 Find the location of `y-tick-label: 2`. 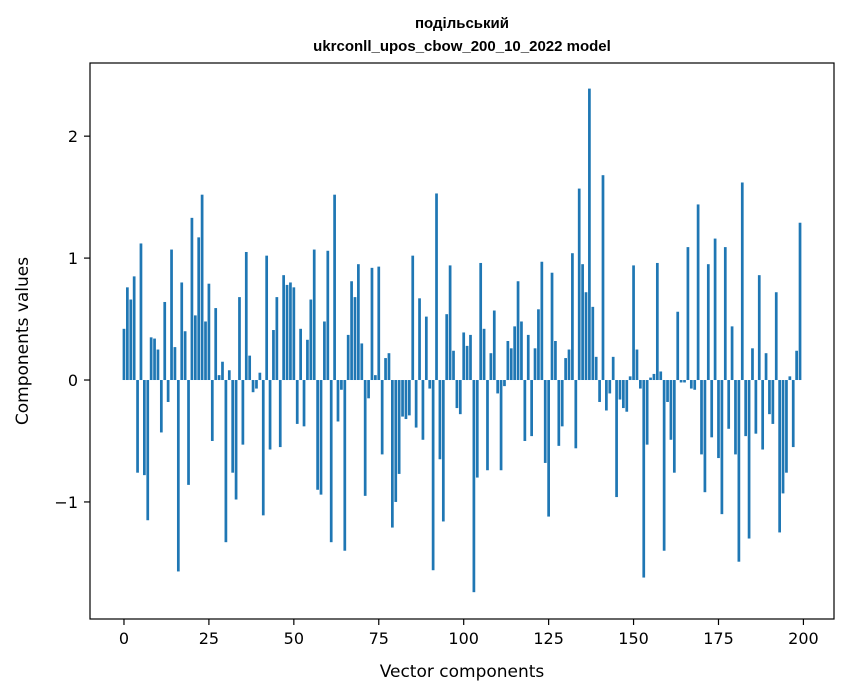

y-tick-label: 2 is located at coordinates (73, 136).